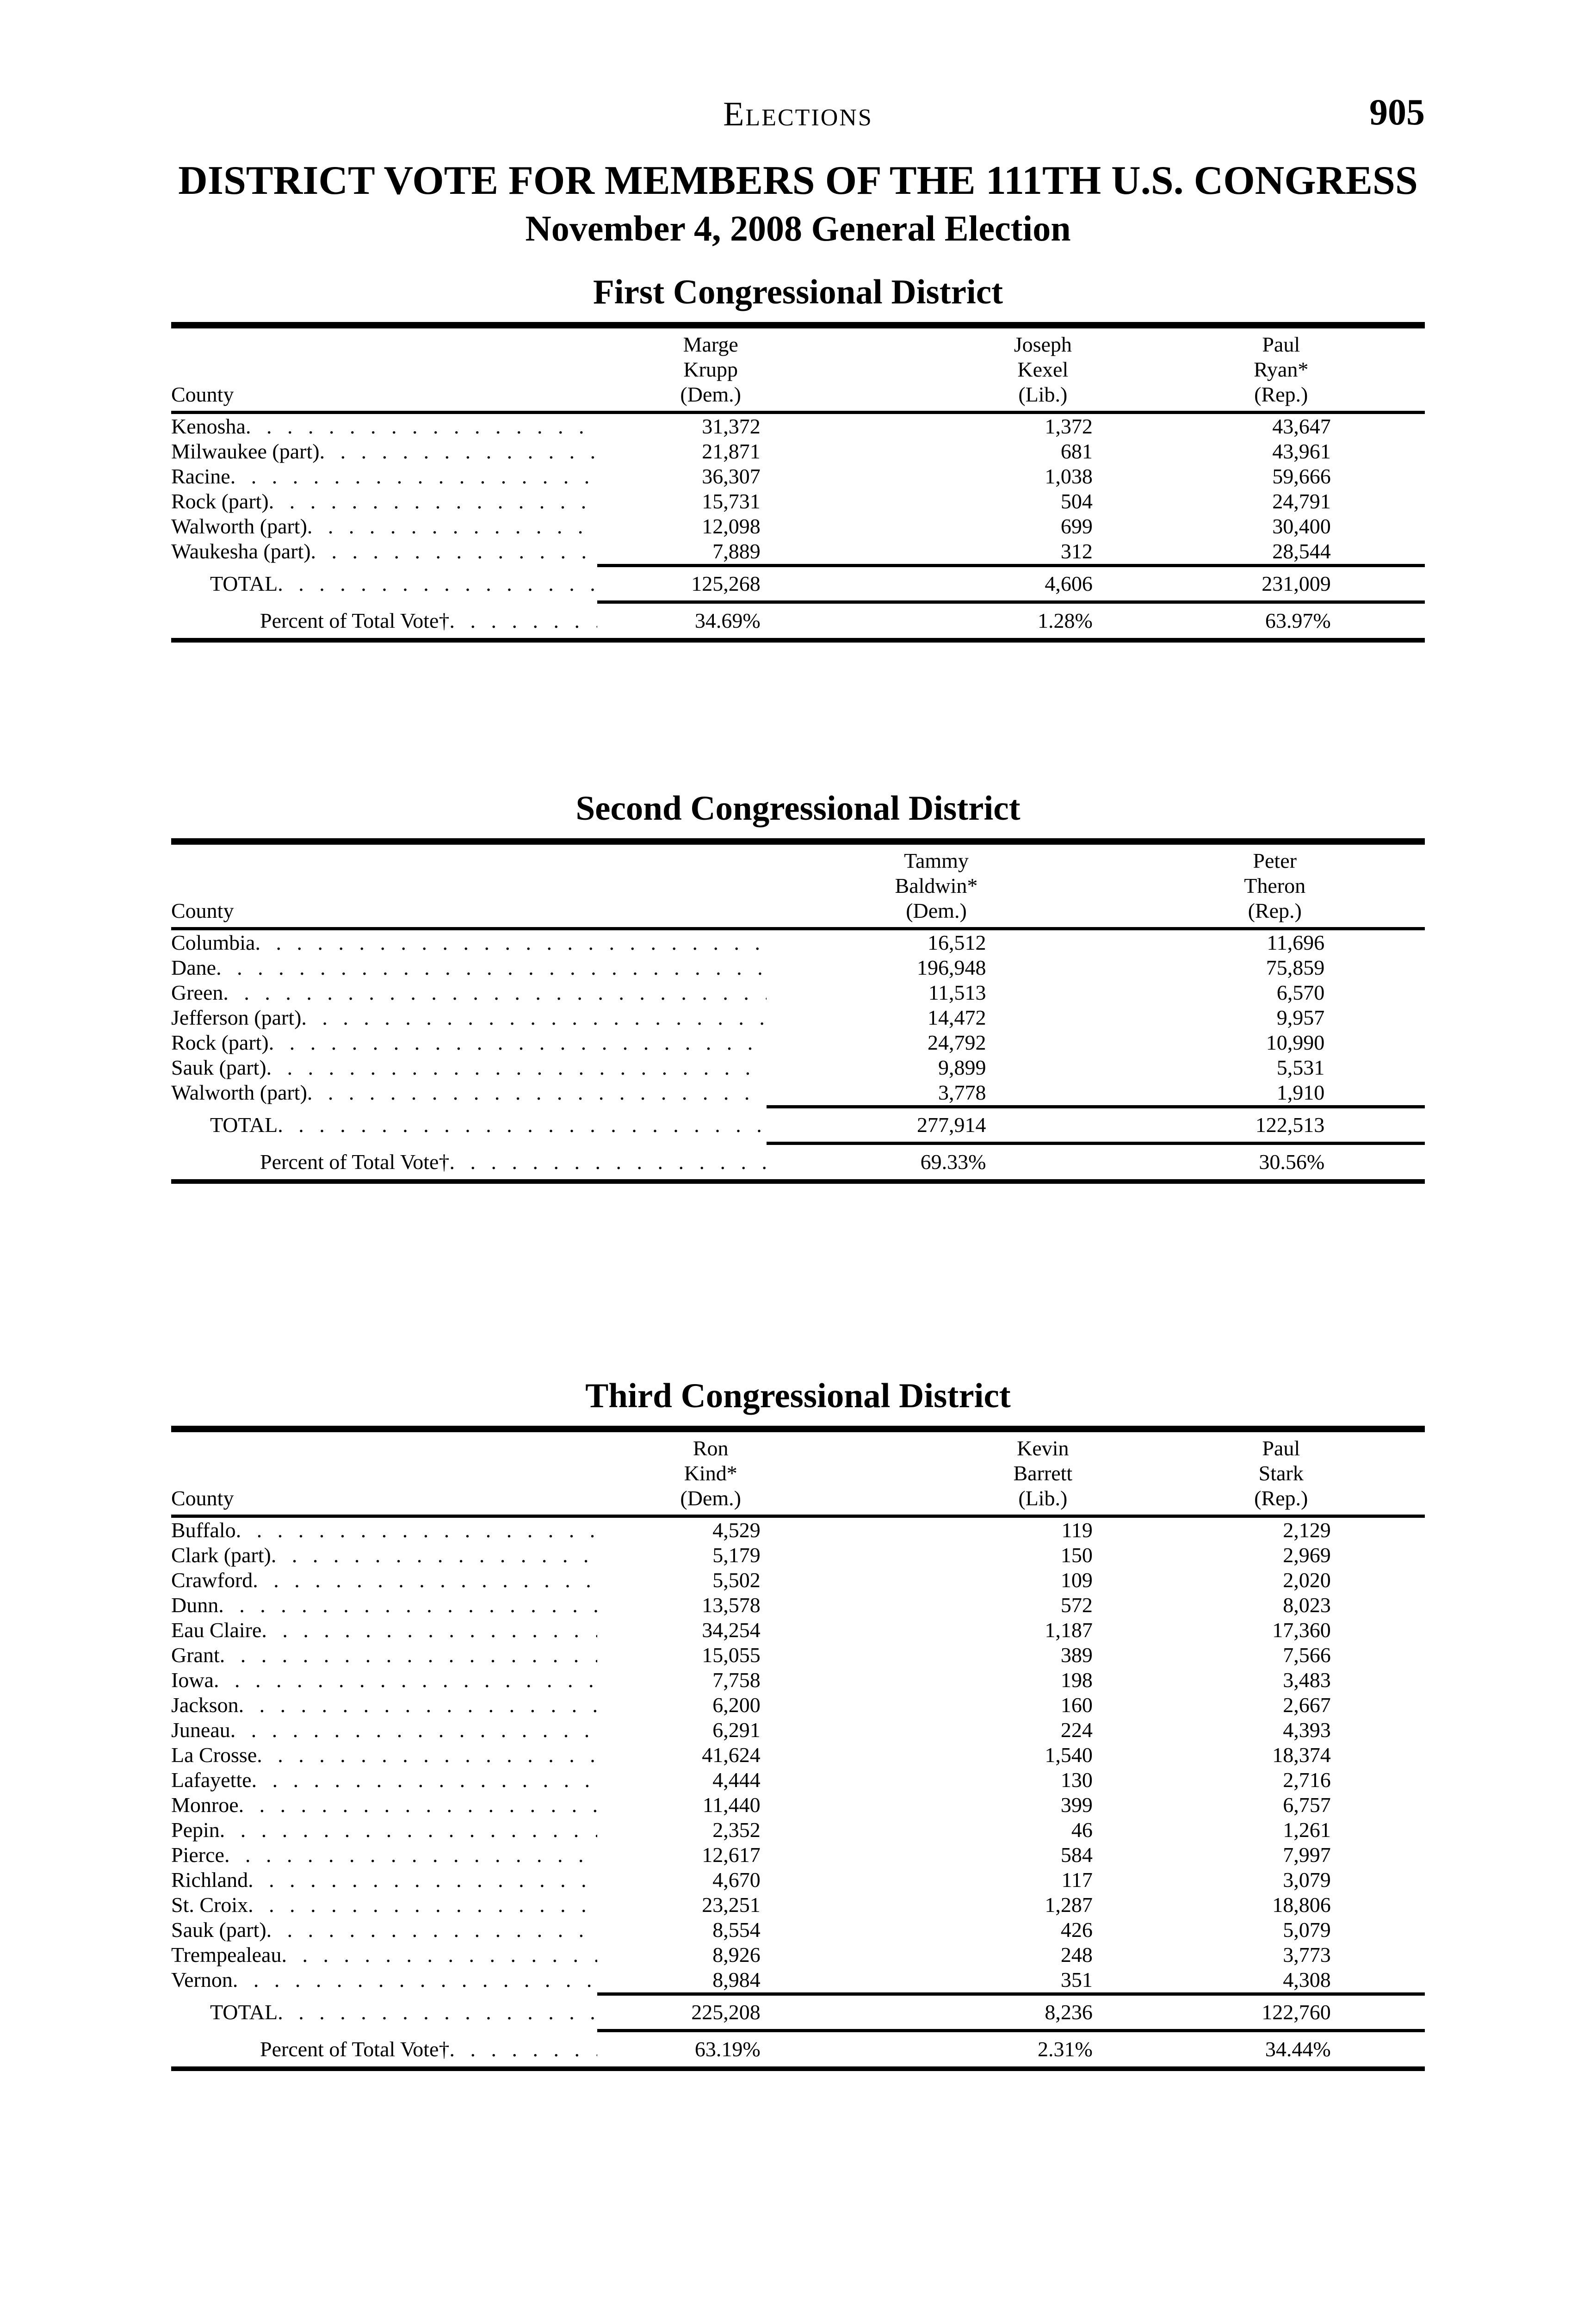 This screenshot has height=2313, width=1596. Describe the element at coordinates (1211, 622) in the screenshot. I see `percent-cell: 63.97%` at that location.